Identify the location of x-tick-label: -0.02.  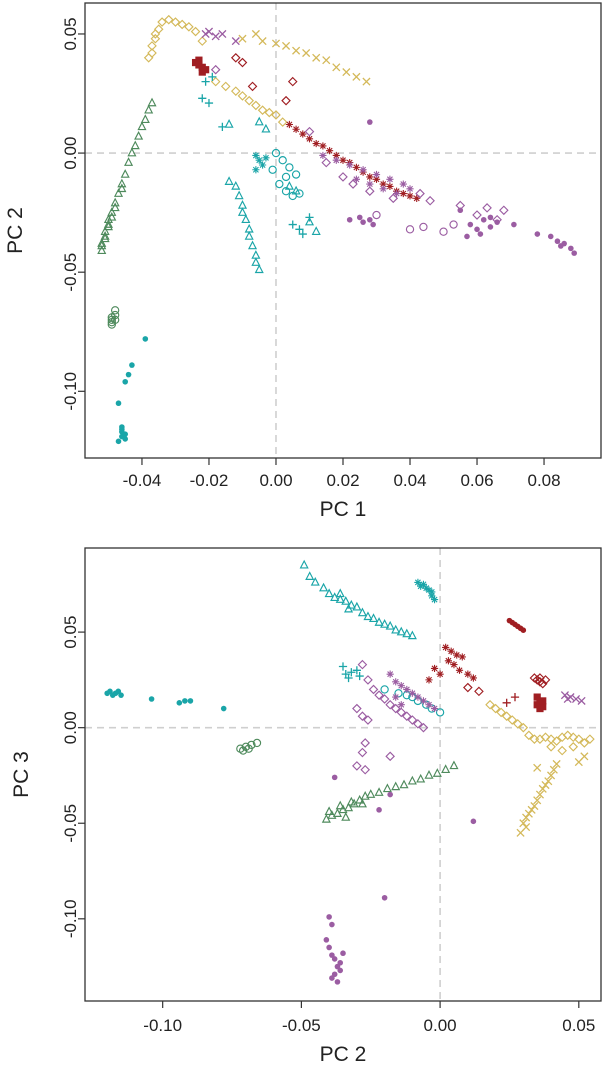
(209, 480).